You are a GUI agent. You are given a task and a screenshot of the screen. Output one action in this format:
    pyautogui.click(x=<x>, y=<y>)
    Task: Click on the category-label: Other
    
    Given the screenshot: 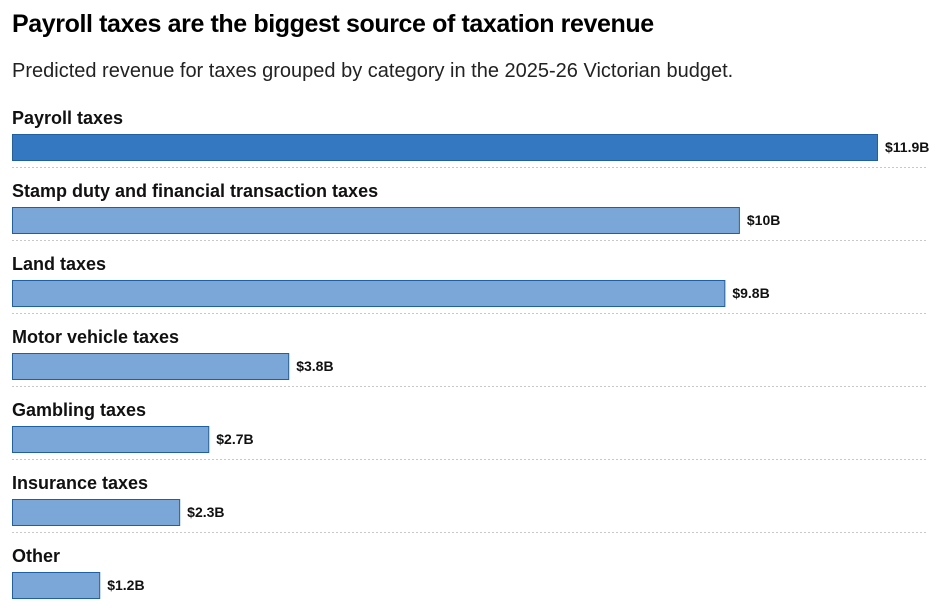 What is the action you would take?
    pyautogui.click(x=36, y=556)
    